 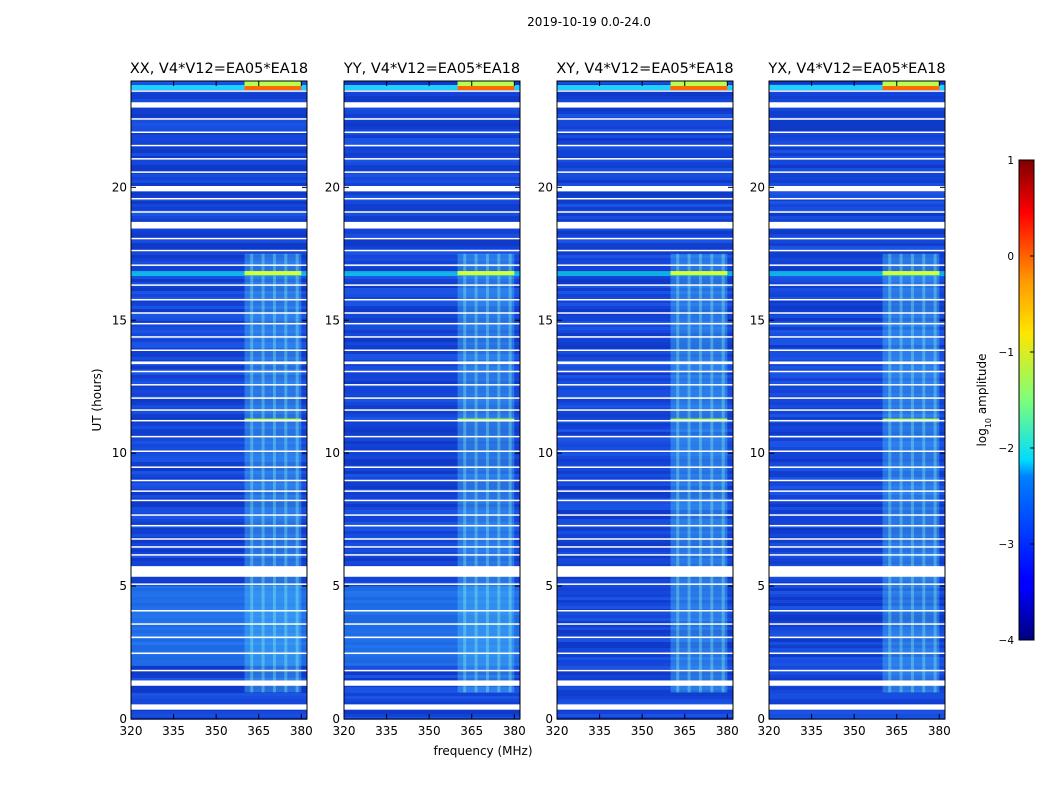 I want to click on y-tick-label: 10, so click(x=119, y=453).